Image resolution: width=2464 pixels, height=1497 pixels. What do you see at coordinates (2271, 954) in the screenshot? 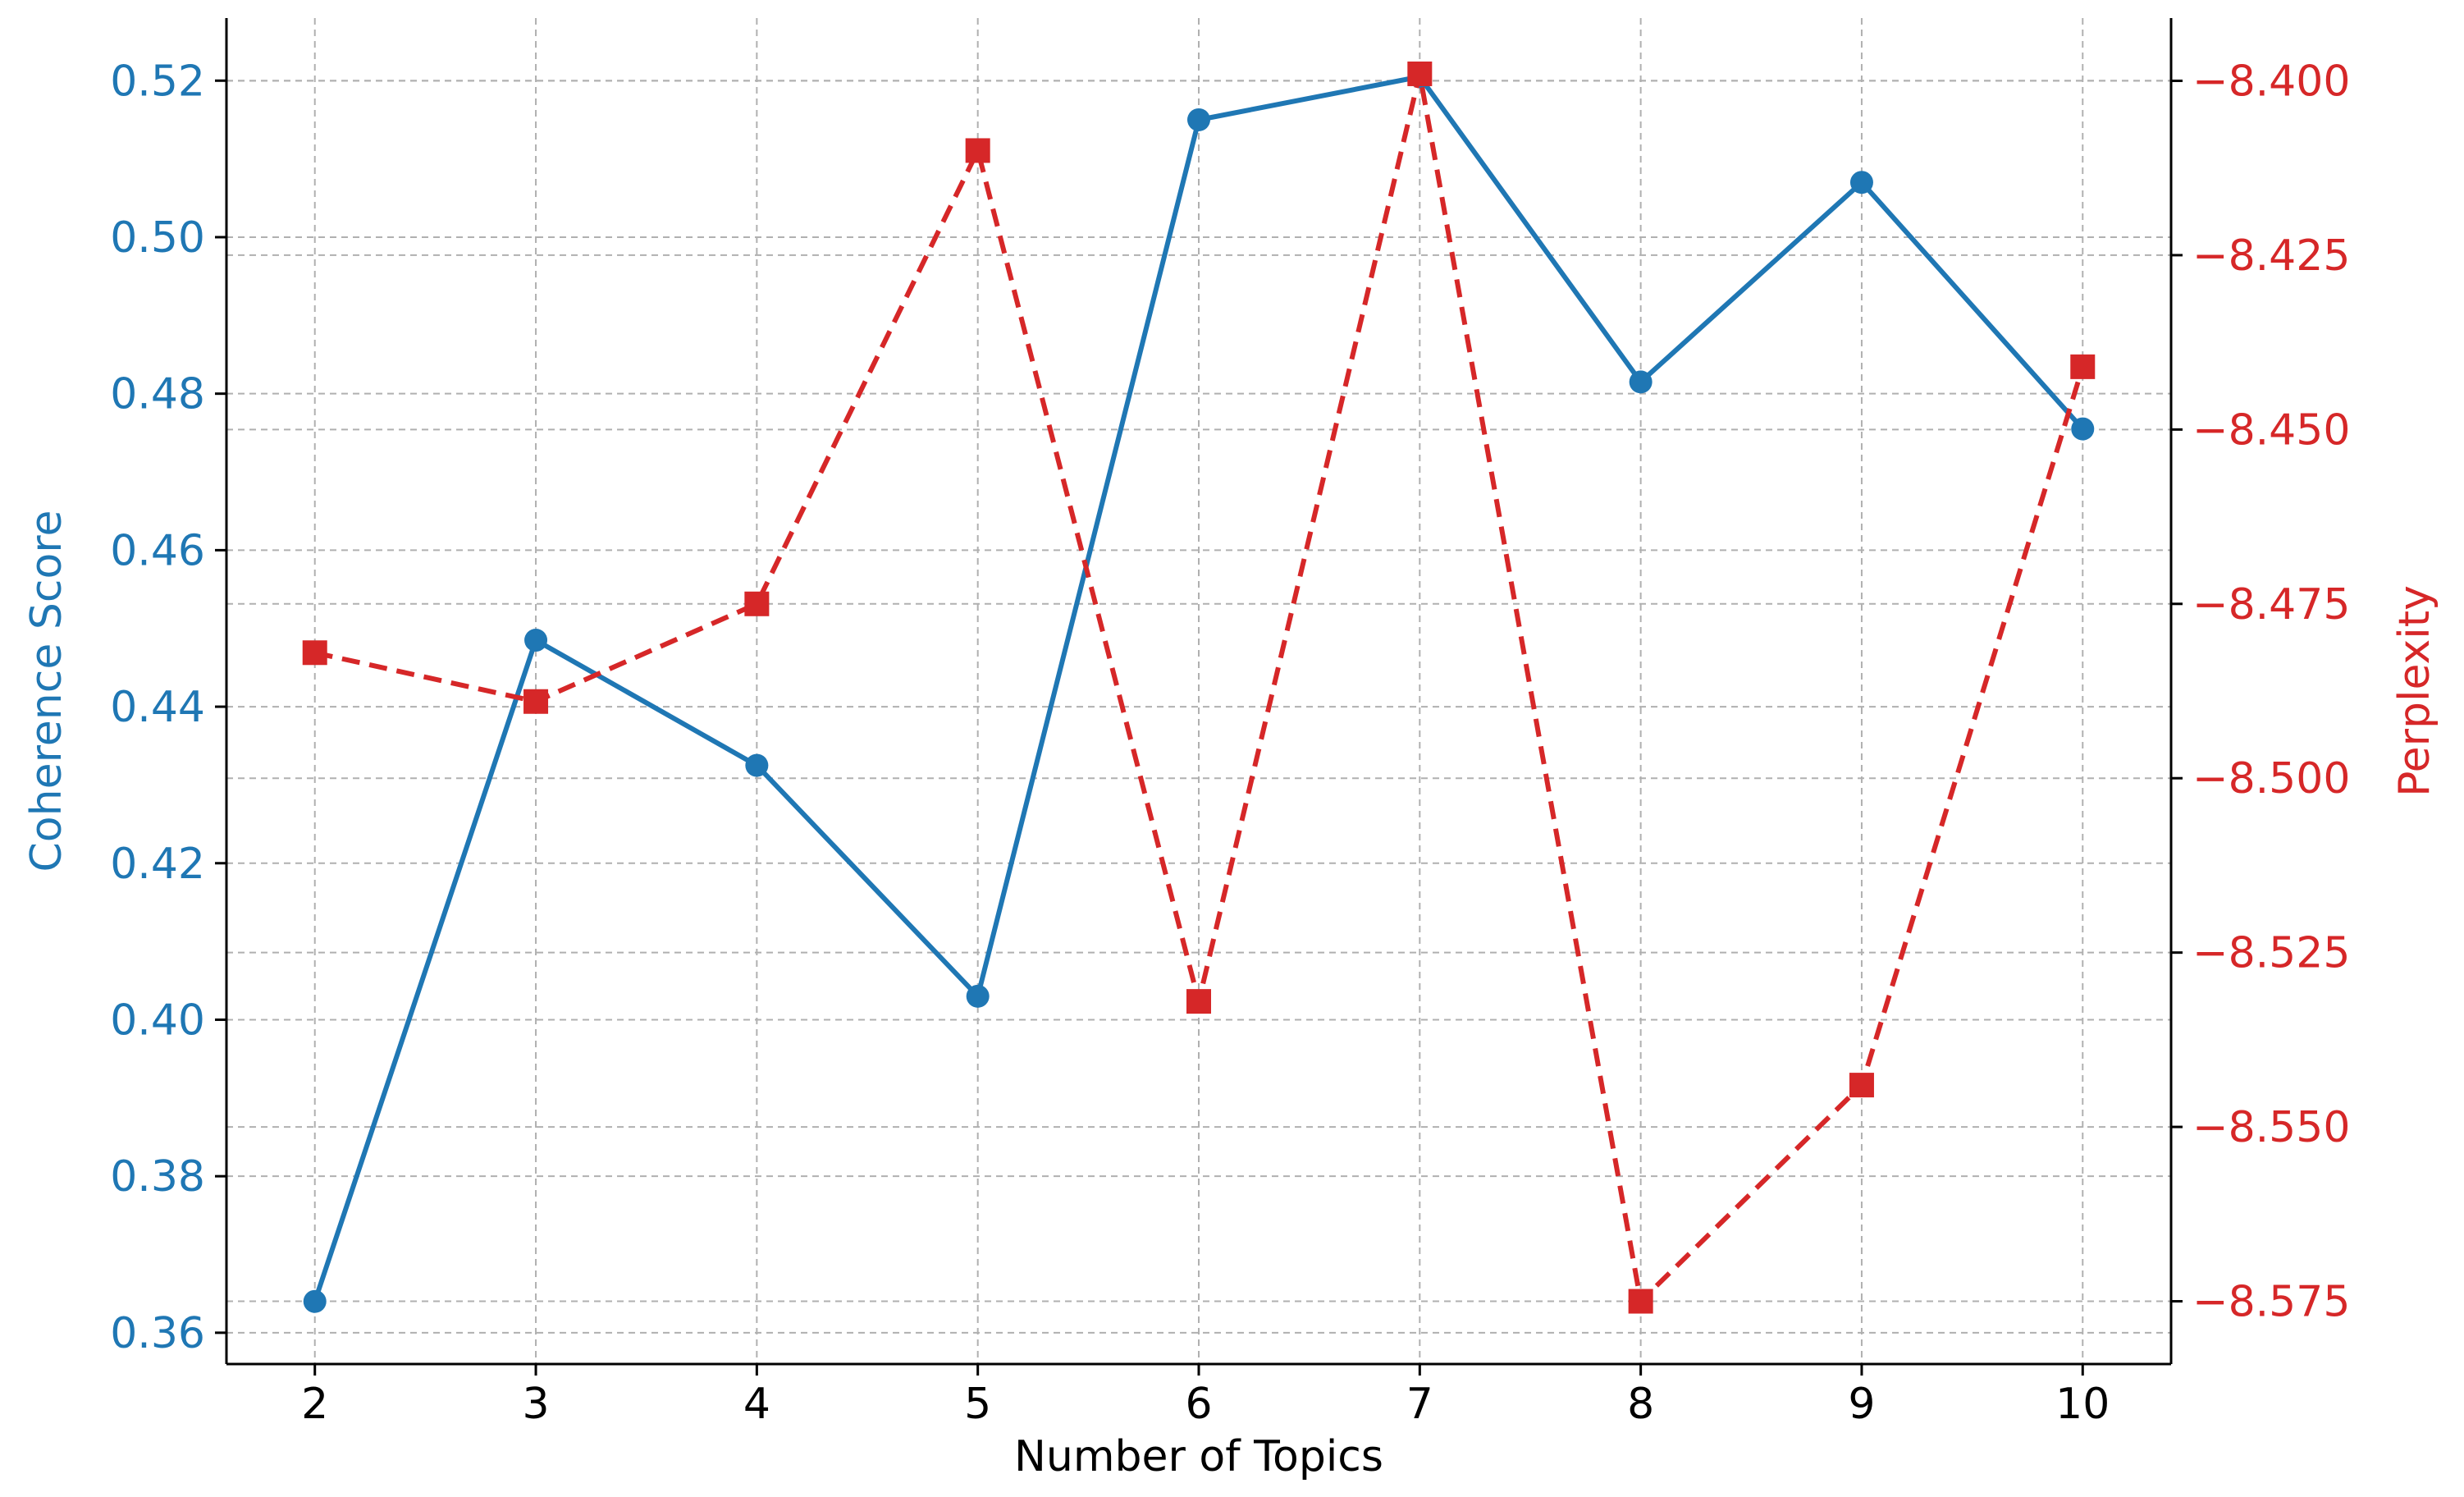
I see `right-y-tick-label: −8.525` at bounding box center [2271, 954].